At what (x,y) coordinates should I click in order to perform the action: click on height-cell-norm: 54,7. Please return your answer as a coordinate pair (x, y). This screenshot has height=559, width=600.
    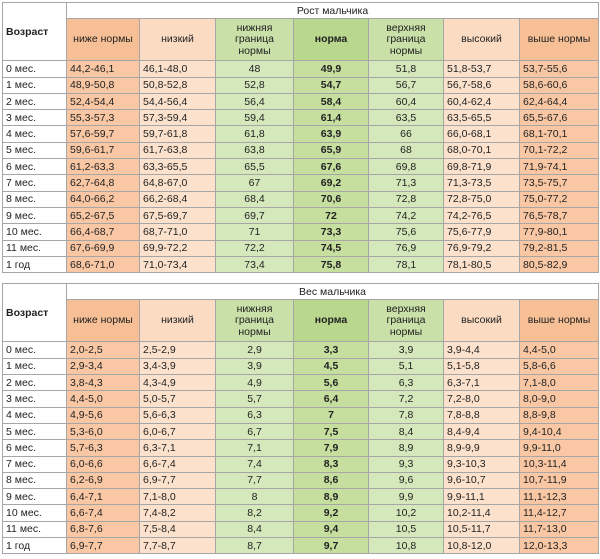
    Looking at the image, I should click on (331, 85).